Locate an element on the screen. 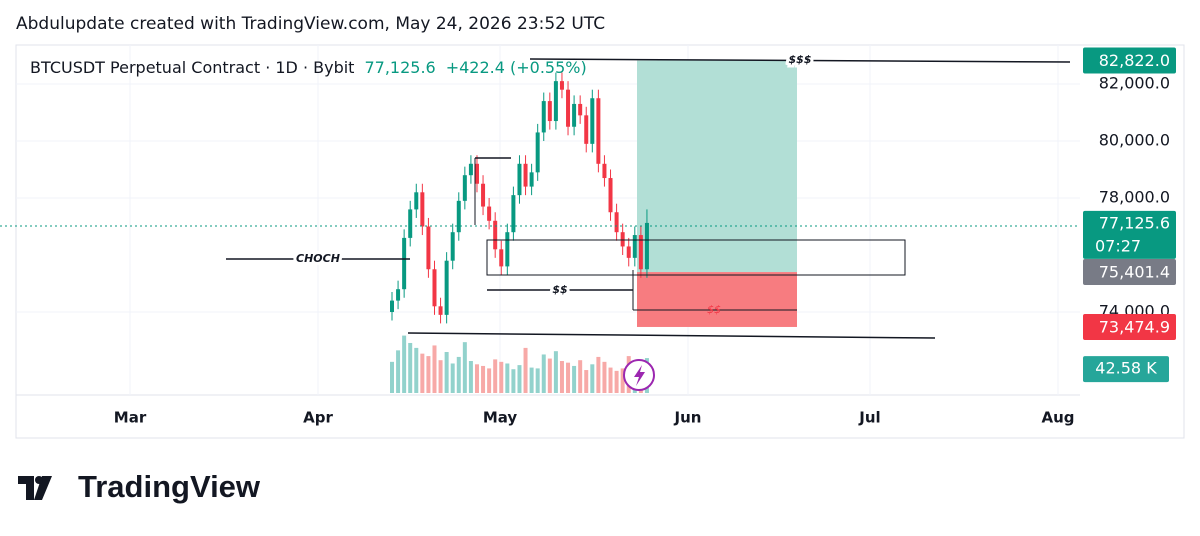  last-price: 77,125.6 is located at coordinates (399, 67).